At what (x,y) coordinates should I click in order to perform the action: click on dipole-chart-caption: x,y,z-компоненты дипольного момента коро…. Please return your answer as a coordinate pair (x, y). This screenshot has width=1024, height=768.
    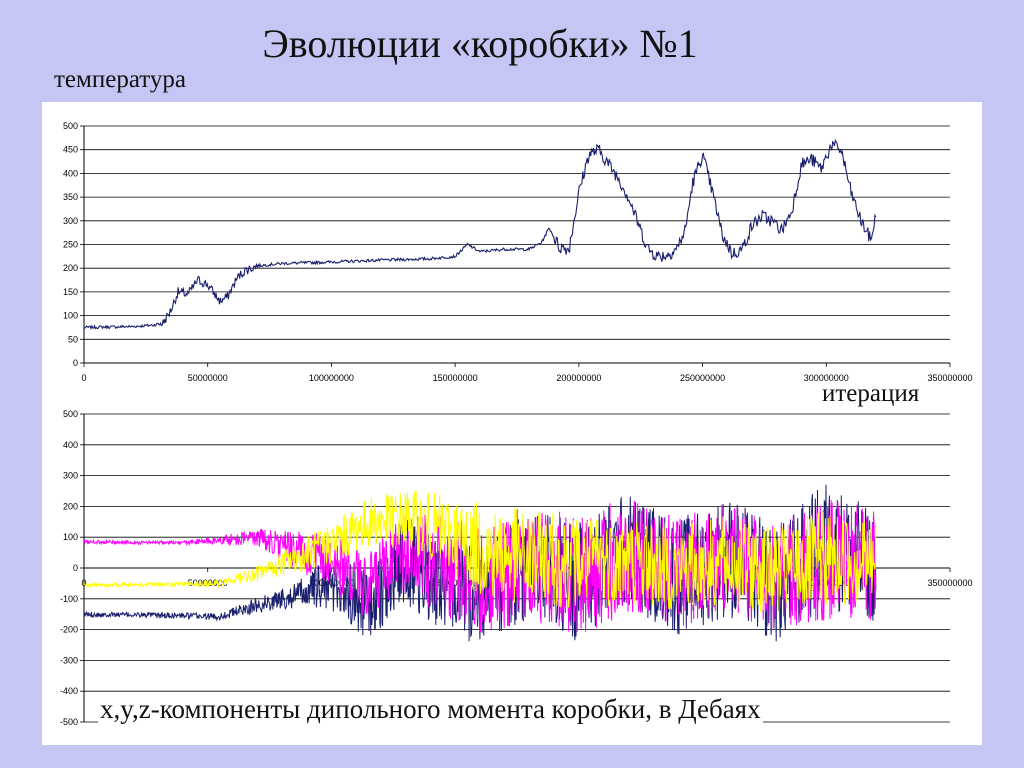
    Looking at the image, I should click on (430, 709).